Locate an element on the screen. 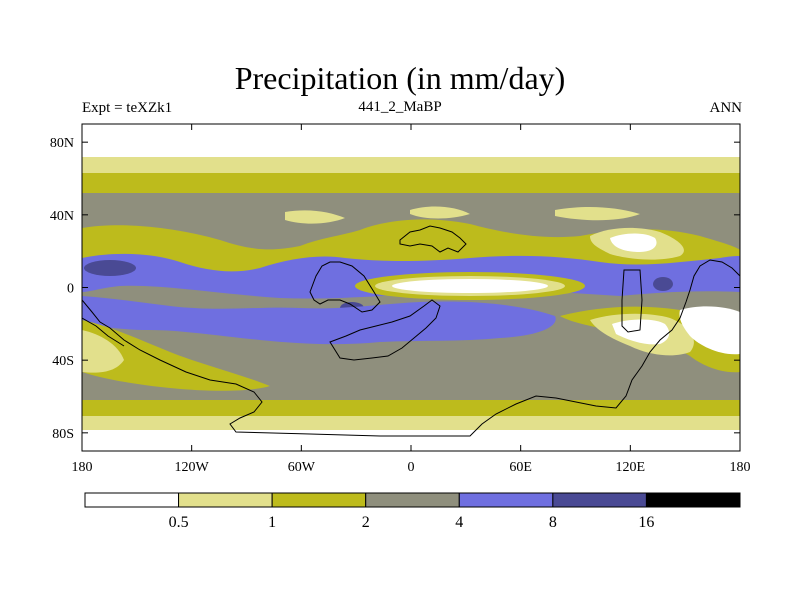  y-tick-label: 40S is located at coordinates (63, 361).